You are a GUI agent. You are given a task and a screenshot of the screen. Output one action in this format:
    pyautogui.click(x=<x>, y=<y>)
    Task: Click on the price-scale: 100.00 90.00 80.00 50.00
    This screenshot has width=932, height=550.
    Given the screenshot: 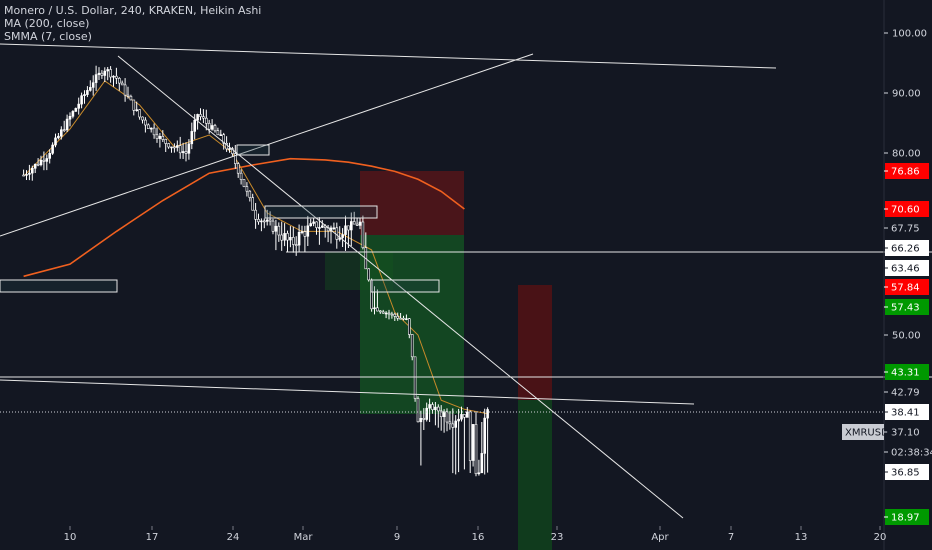 What is the action you would take?
    pyautogui.click(x=905, y=185)
    